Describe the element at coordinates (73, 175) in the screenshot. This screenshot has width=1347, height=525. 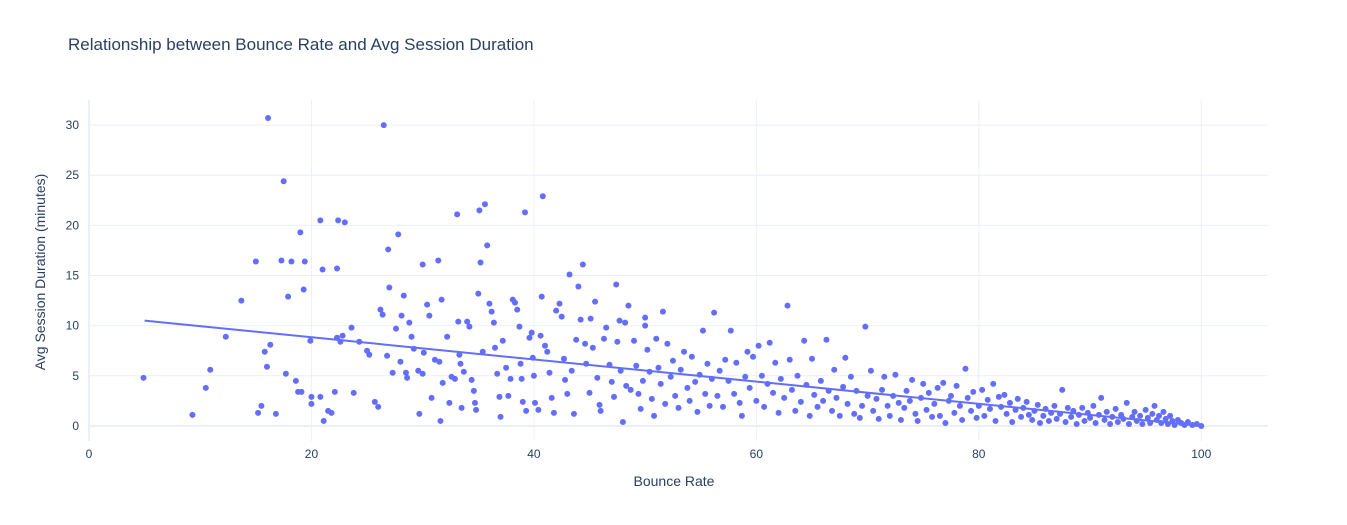
I see `y-tick-label: 25` at that location.